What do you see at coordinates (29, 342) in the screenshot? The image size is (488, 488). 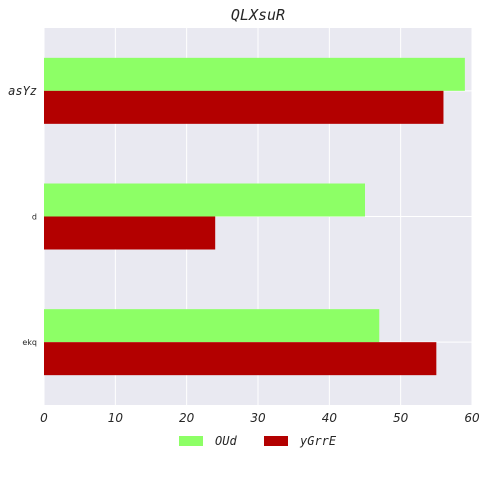 I see `y-category-label: ekq` at bounding box center [29, 342].